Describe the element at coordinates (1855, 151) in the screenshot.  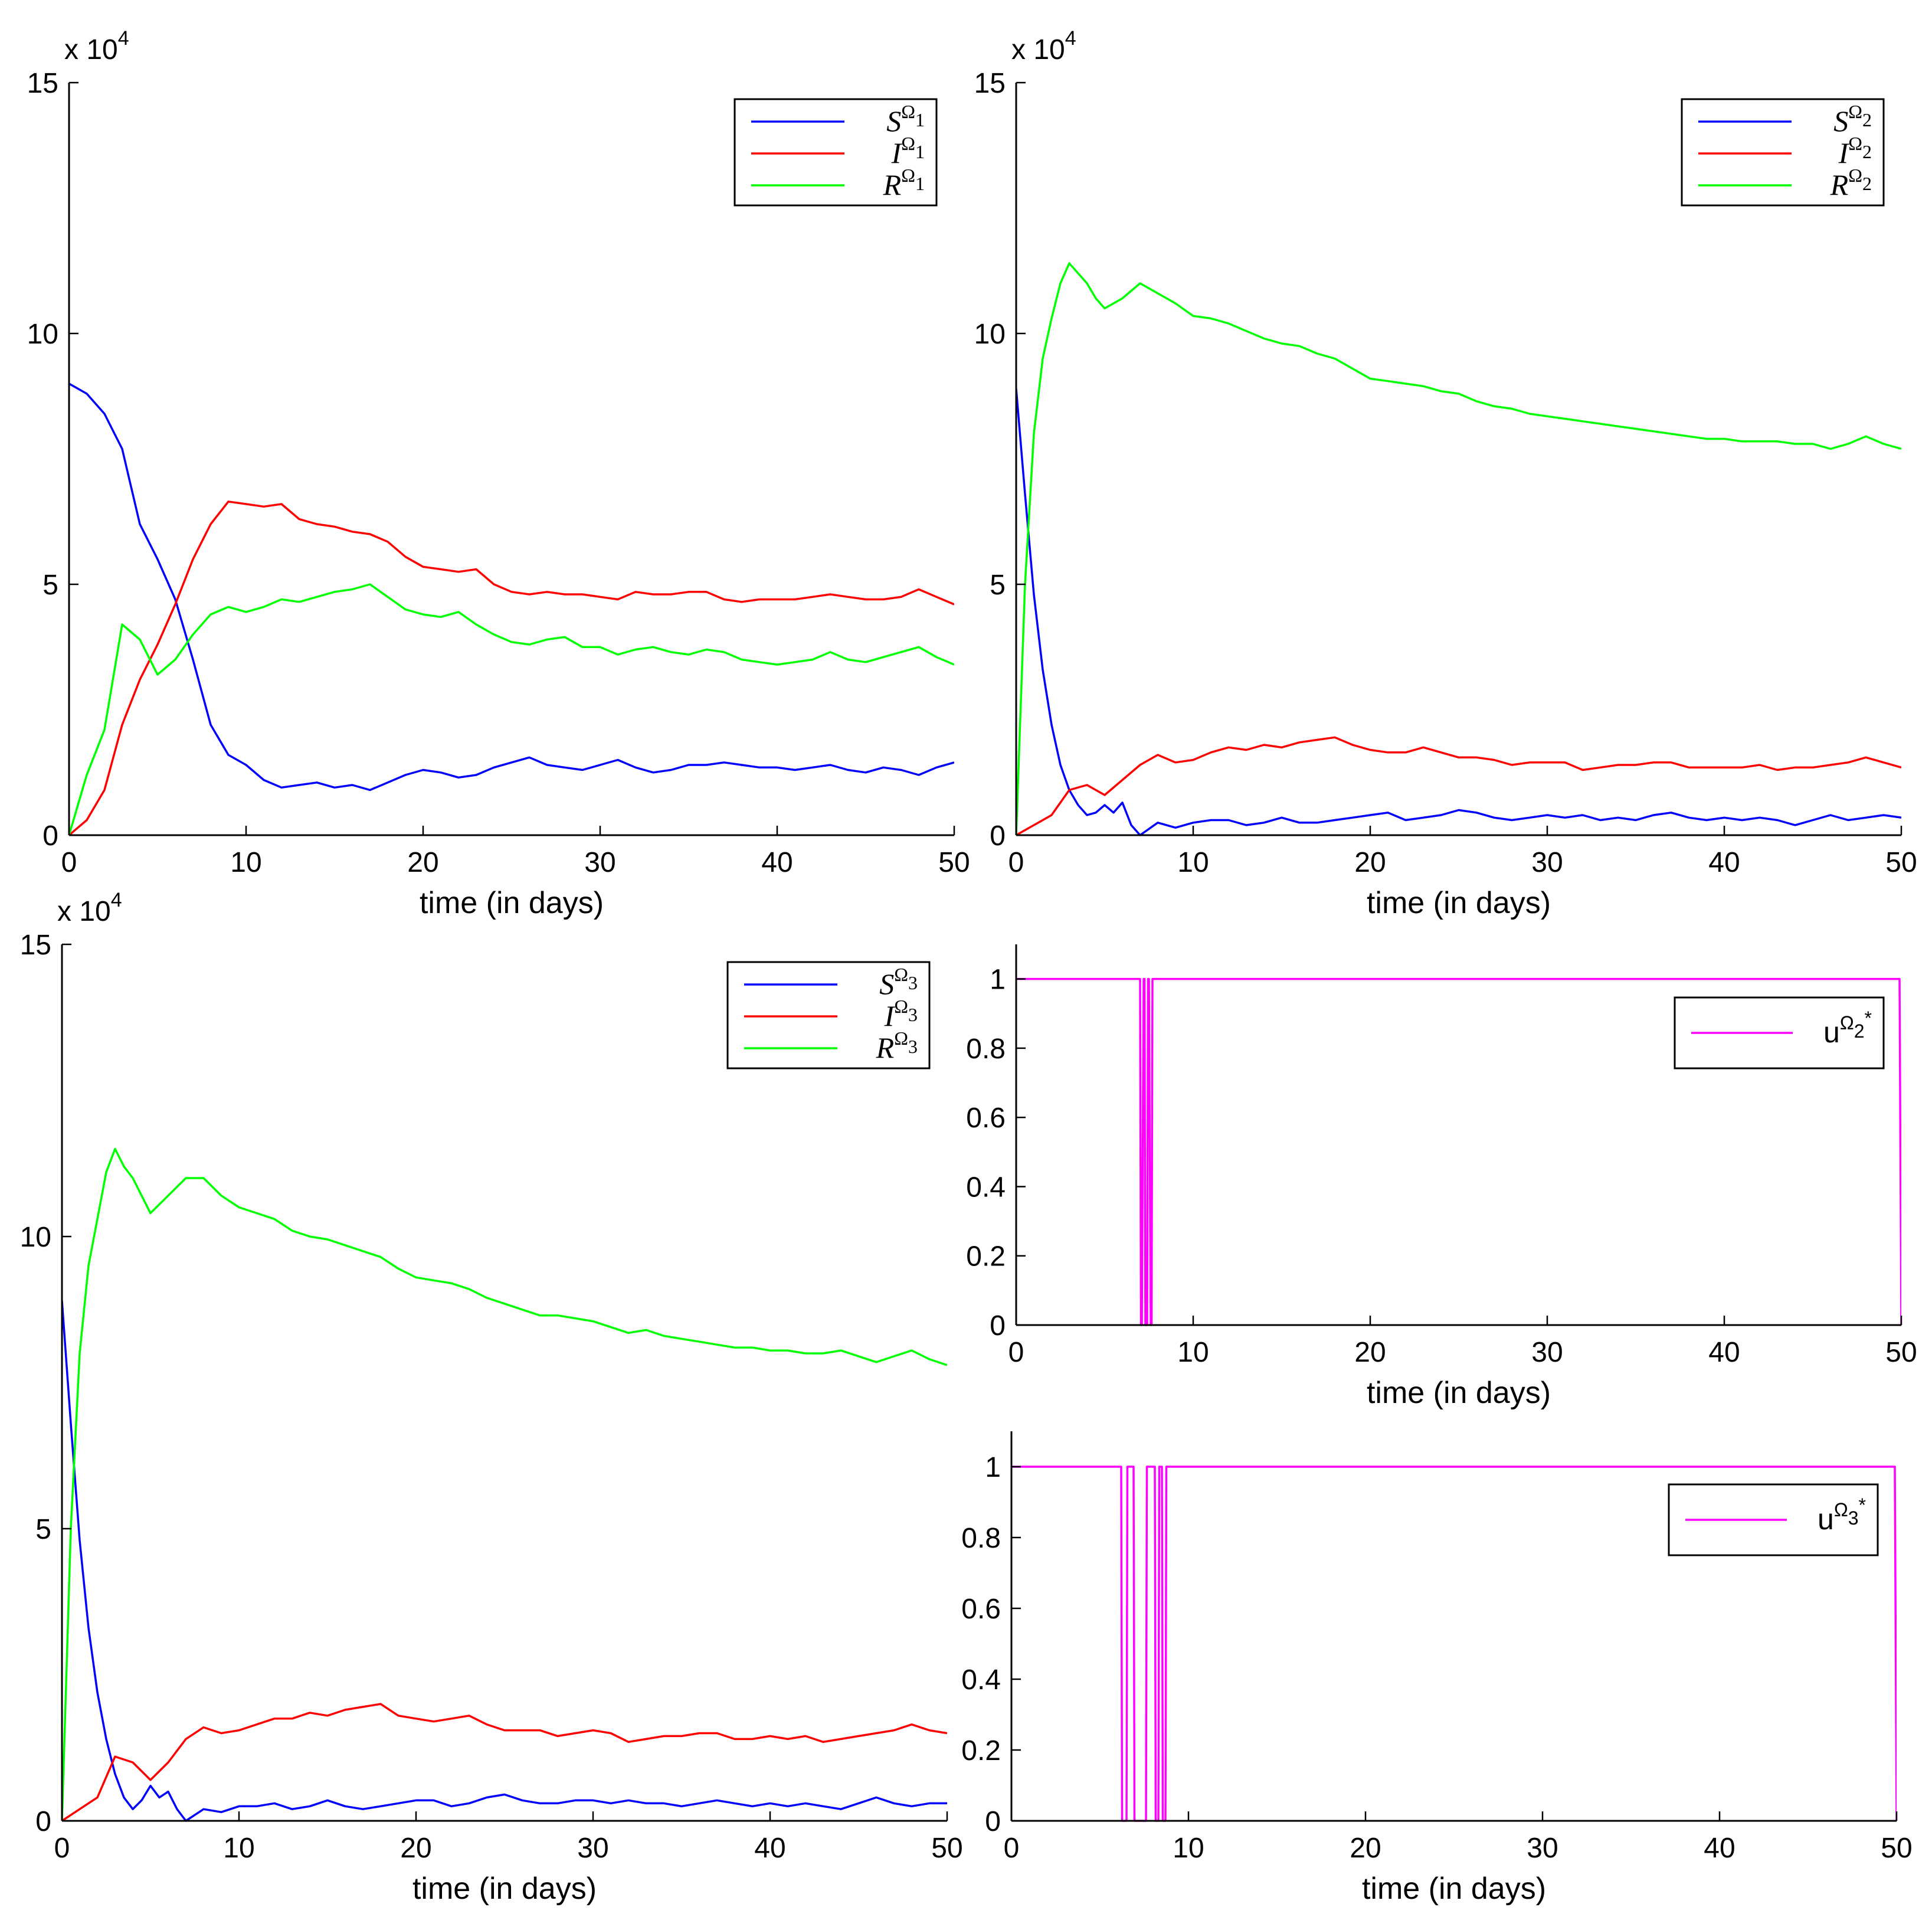
I see `legend-label: IΩ2` at that location.